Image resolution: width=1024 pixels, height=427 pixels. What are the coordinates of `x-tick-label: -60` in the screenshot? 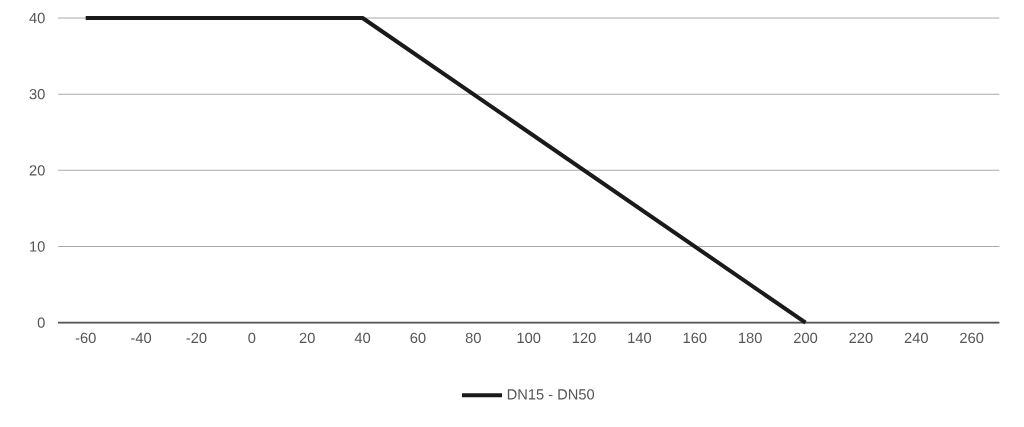 It's located at (85, 338).